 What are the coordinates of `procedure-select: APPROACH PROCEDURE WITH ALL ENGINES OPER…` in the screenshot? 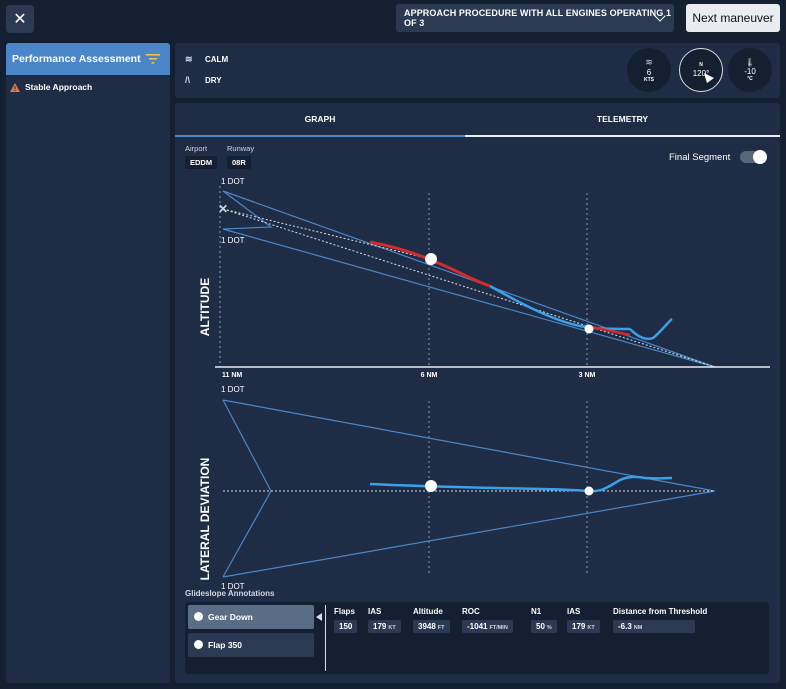 It's located at (535, 18).